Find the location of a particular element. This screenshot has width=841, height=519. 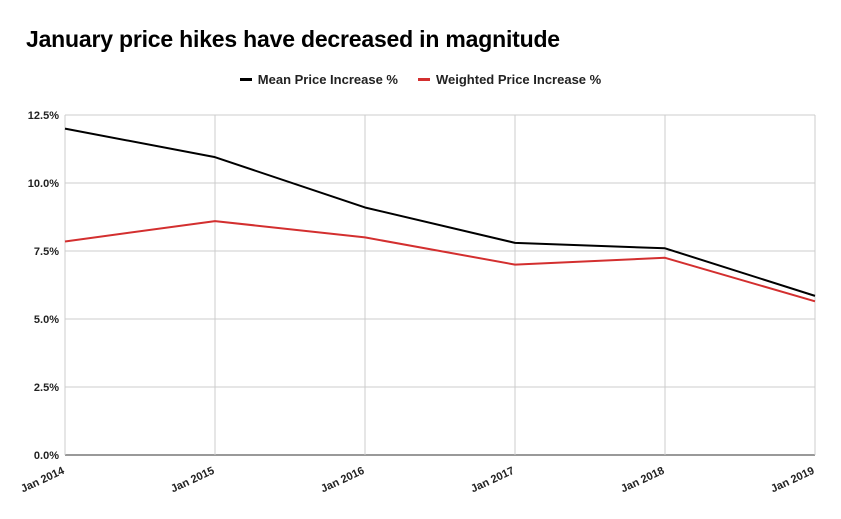

legend-label-mean: Mean Price Increase % is located at coordinates (327, 79).